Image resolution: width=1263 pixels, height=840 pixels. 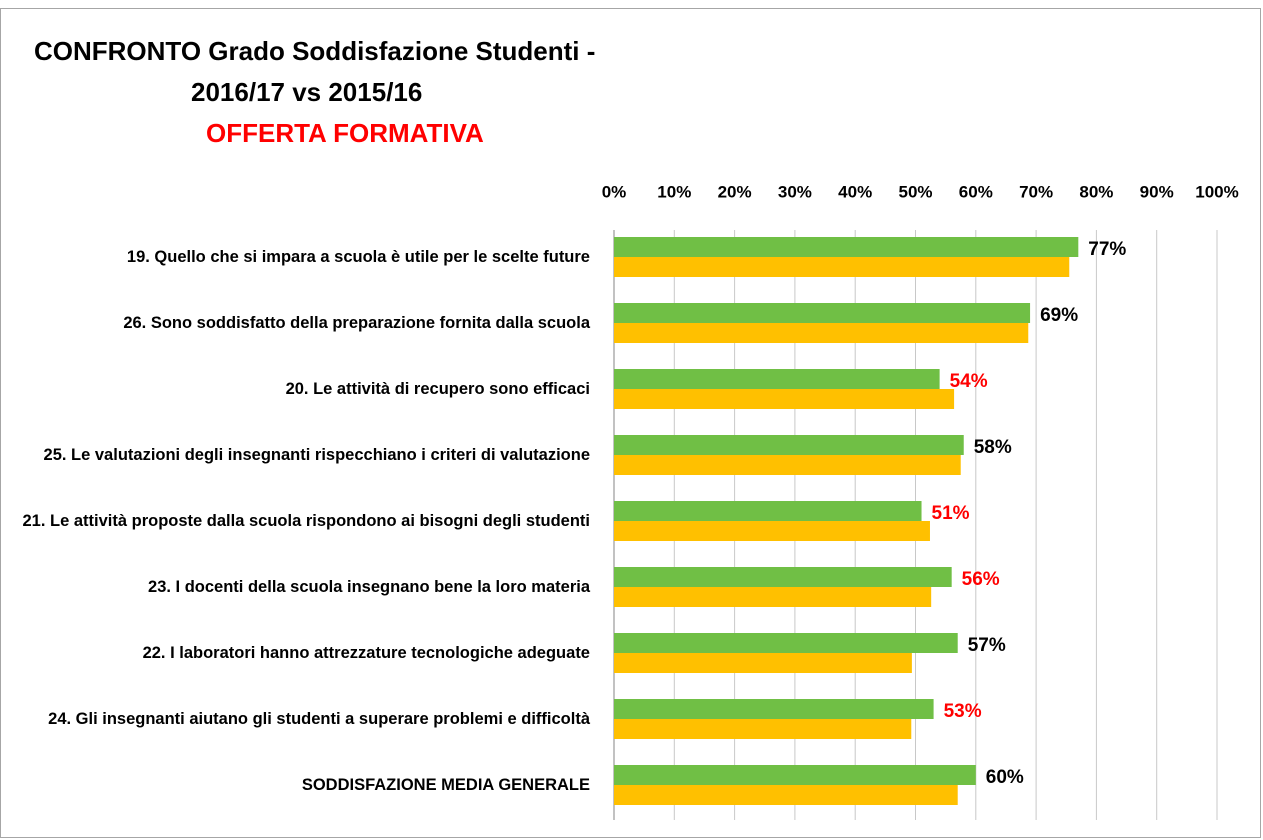 What do you see at coordinates (1157, 191) in the screenshot?
I see `x-tick-label: 90%` at bounding box center [1157, 191].